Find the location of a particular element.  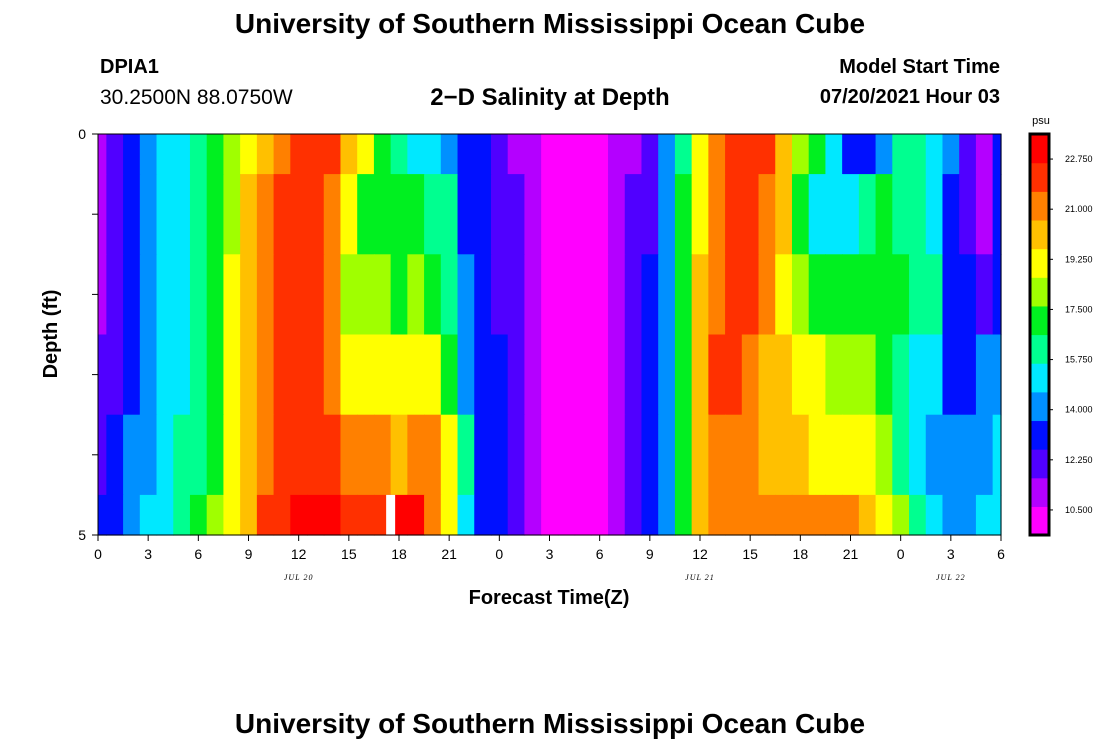

colorbar-tick-label: 12.250 is located at coordinates (1079, 460).